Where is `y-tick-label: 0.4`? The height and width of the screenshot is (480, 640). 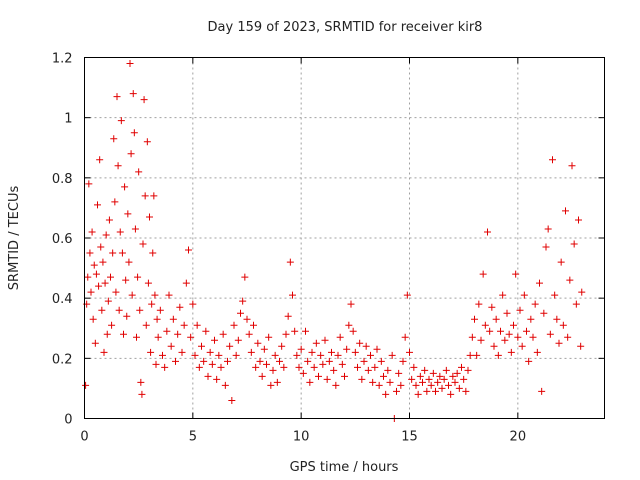 y-tick-label: 0.4 is located at coordinates (62, 299).